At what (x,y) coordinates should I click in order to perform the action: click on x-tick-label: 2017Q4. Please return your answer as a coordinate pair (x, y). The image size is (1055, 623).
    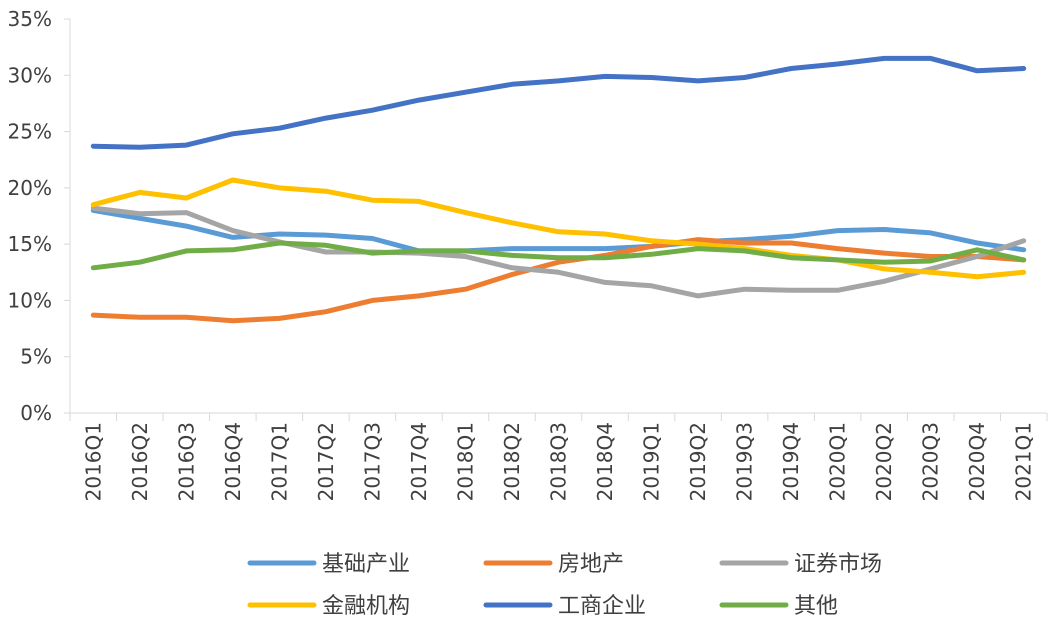
    Looking at the image, I should click on (419, 461).